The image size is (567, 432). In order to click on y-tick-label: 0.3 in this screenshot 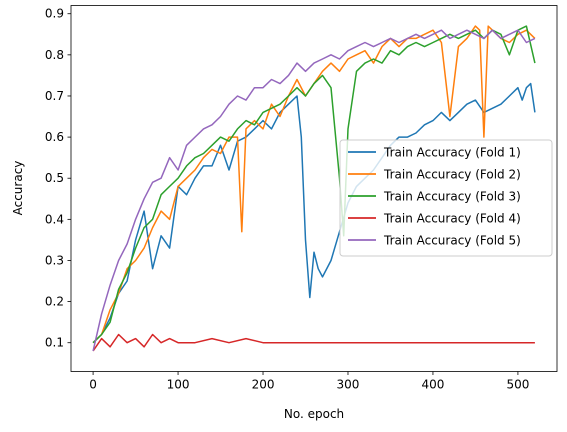, I will do `click(54, 260)`.